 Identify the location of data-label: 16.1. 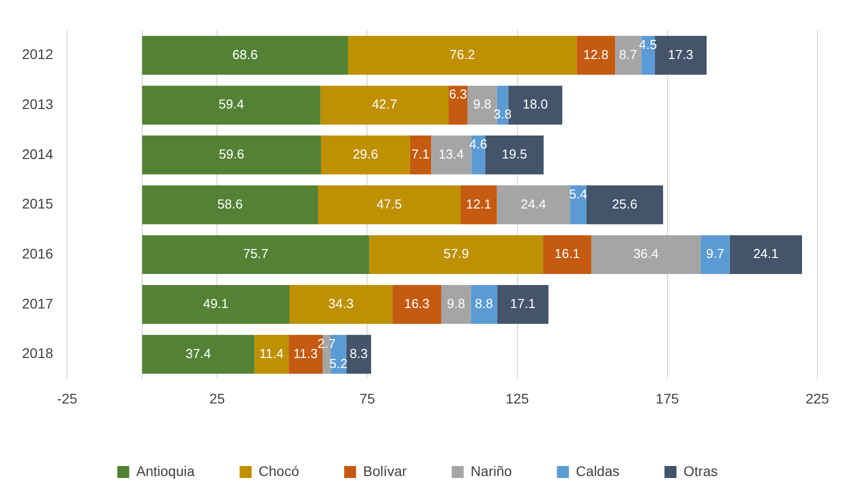
(567, 254).